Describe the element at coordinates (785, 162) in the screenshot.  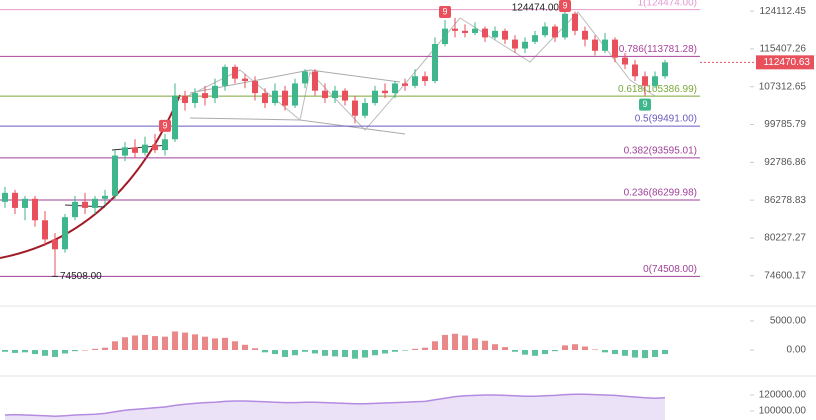
I see `y-tick-label: 92786.86` at that location.